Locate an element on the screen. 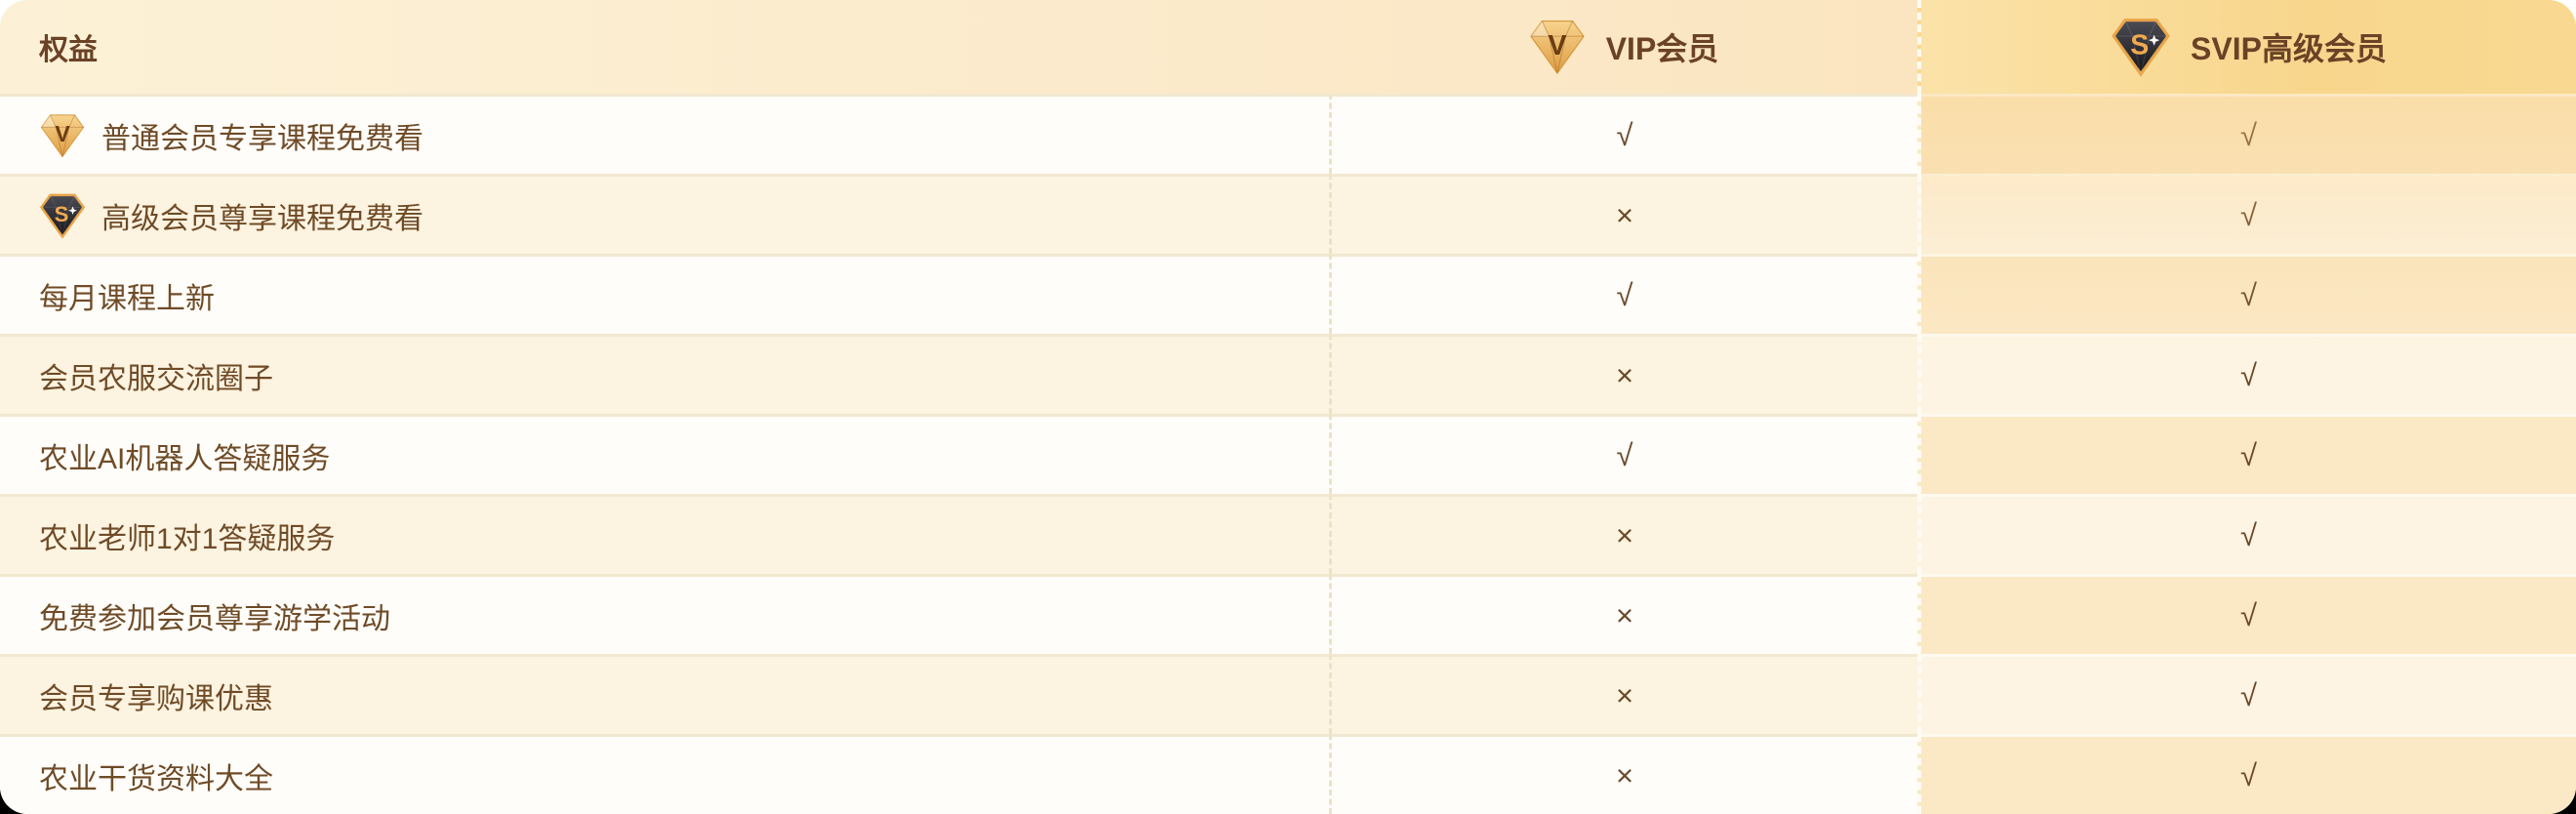 The width and height of the screenshot is (2576, 814). benefit-cell: S 高级会员尊享课程免费看 is located at coordinates (664, 214).